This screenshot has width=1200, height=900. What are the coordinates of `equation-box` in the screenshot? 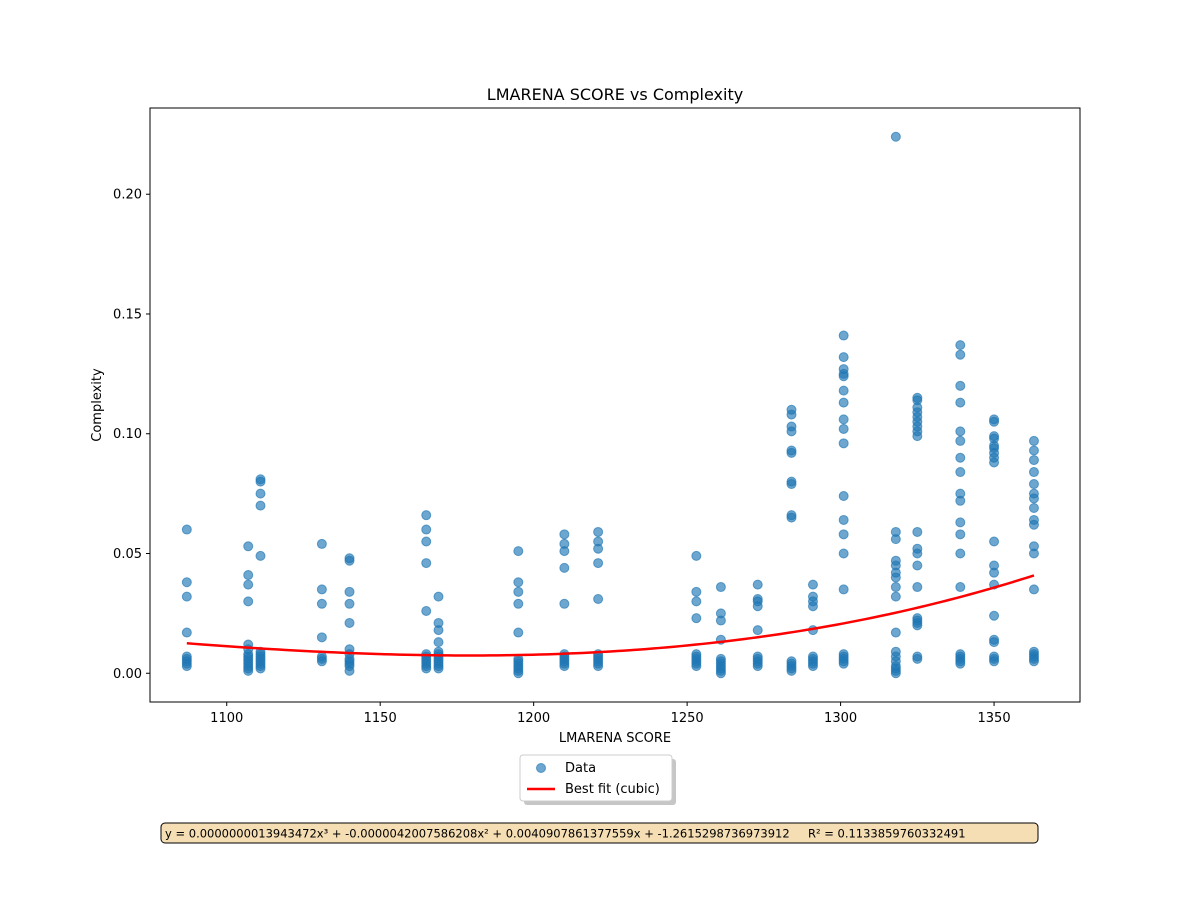 It's located at (599, 833).